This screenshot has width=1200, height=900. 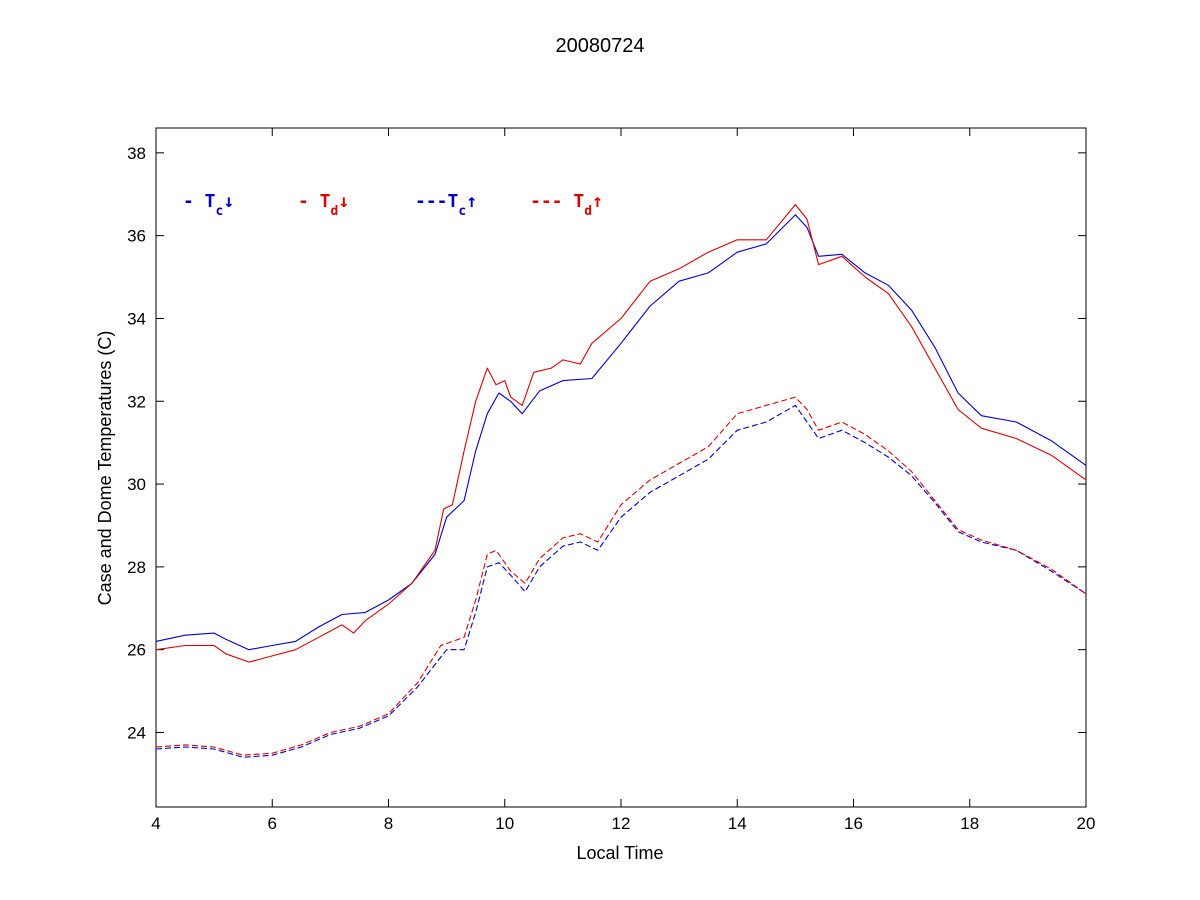 What do you see at coordinates (621, 823) in the screenshot?
I see `x-tick-label: 12` at bounding box center [621, 823].